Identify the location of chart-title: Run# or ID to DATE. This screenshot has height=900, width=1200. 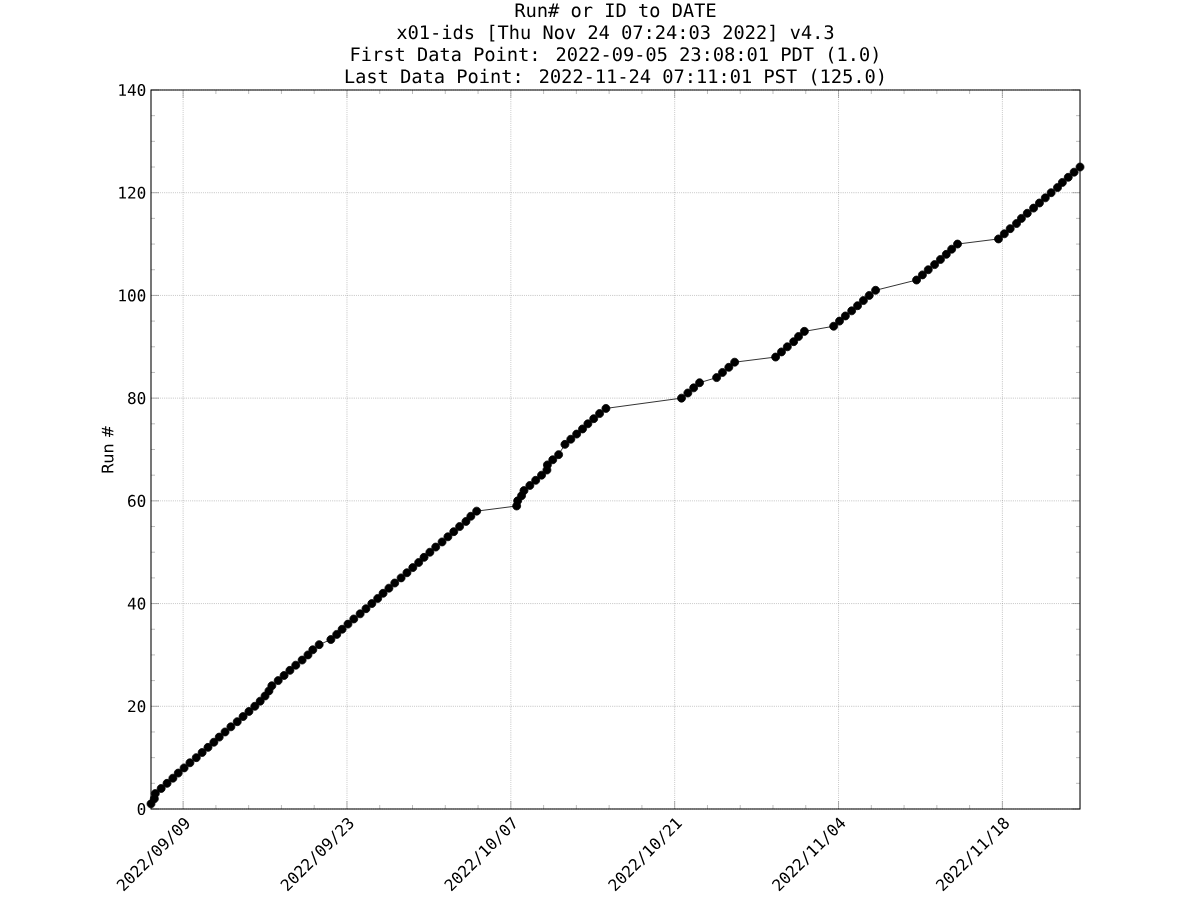
(615, 10).